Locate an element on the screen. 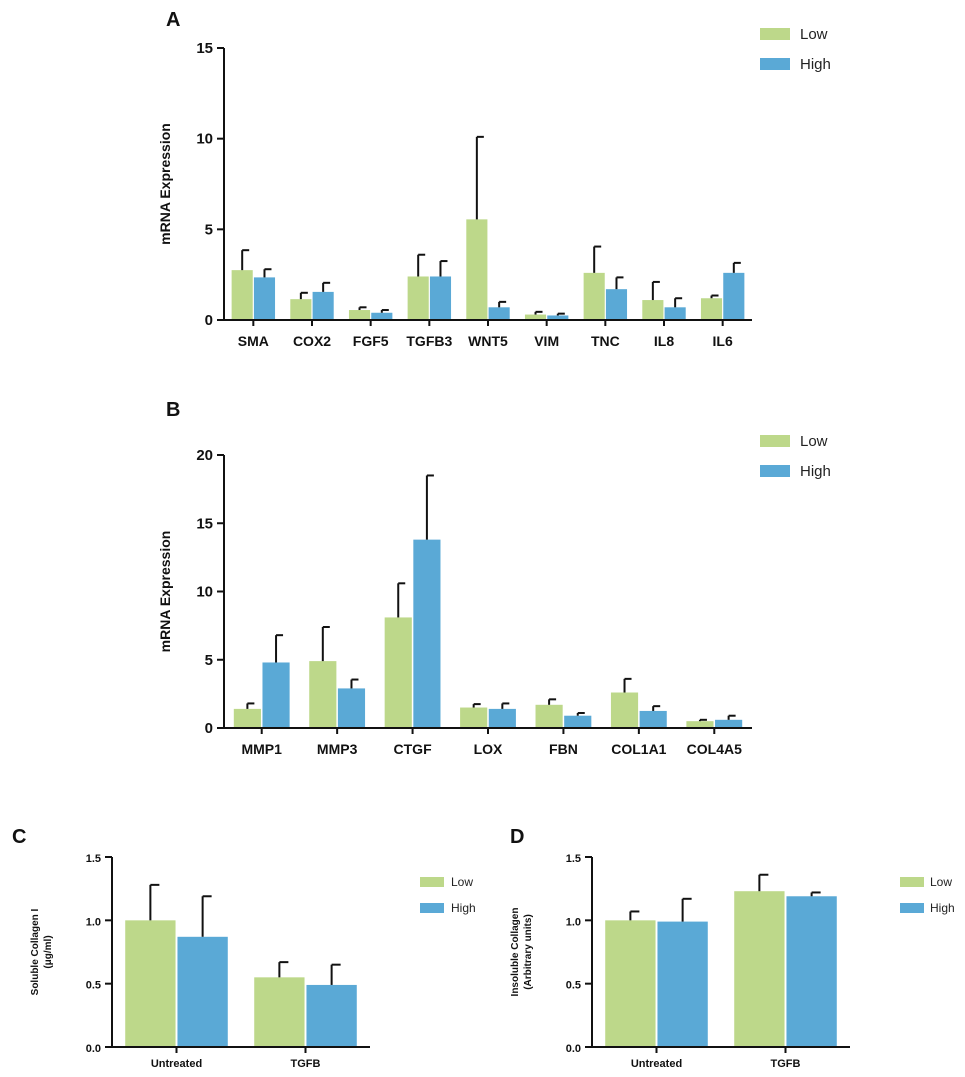 The width and height of the screenshot is (965, 1077). bar-a-high-fgf5 is located at coordinates (382, 316).